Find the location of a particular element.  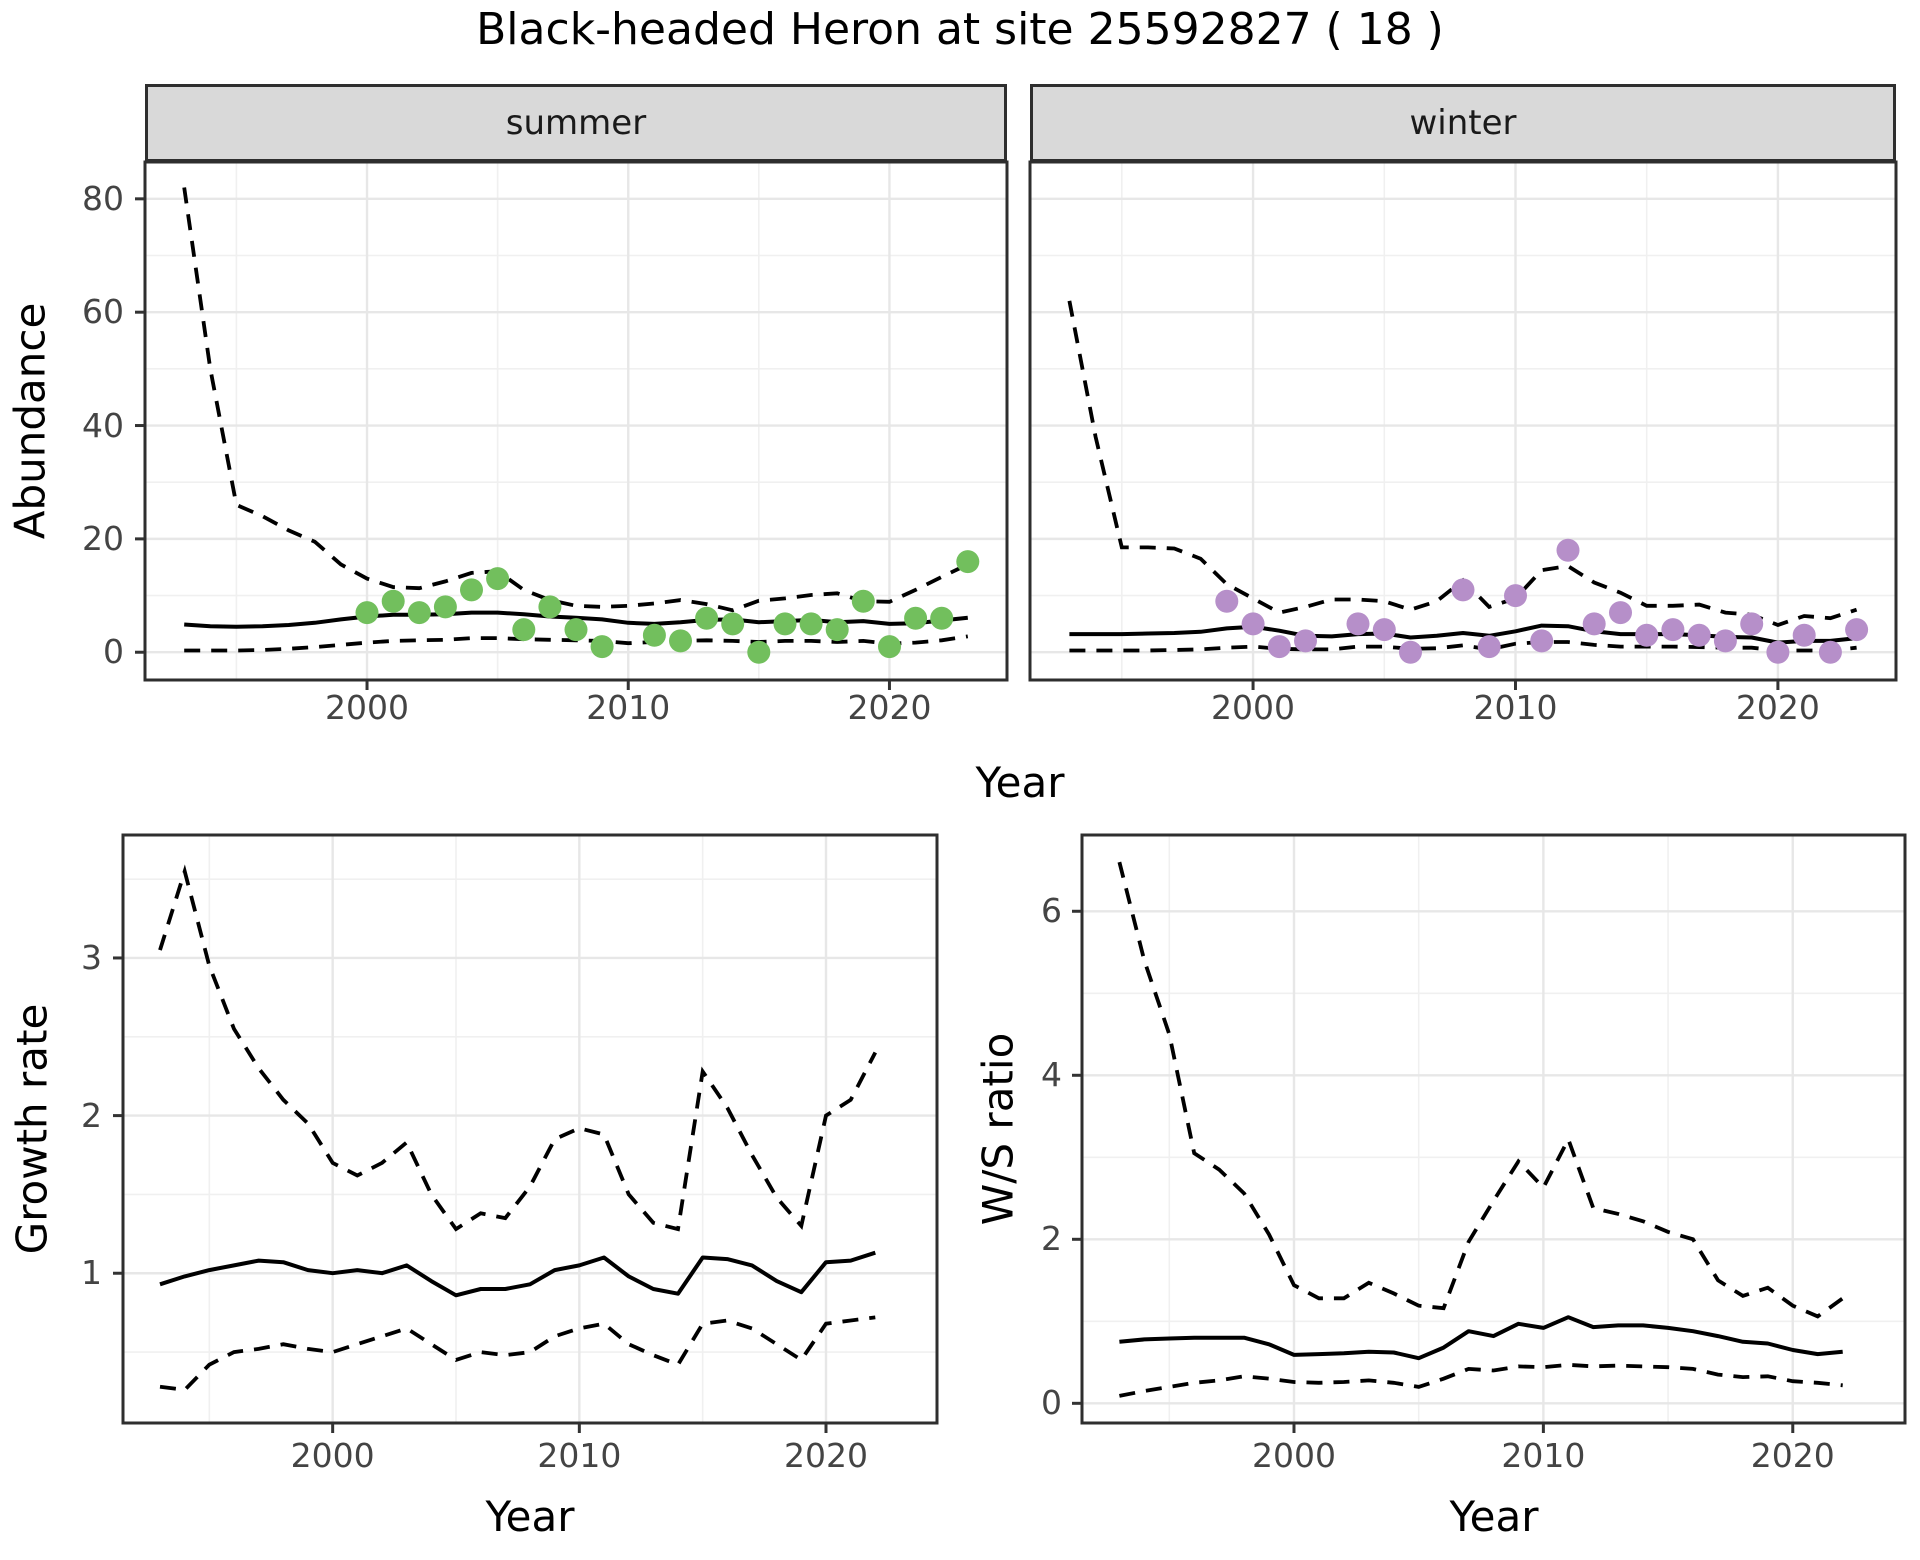

abundance-winter-background is located at coordinates (1463, 421).